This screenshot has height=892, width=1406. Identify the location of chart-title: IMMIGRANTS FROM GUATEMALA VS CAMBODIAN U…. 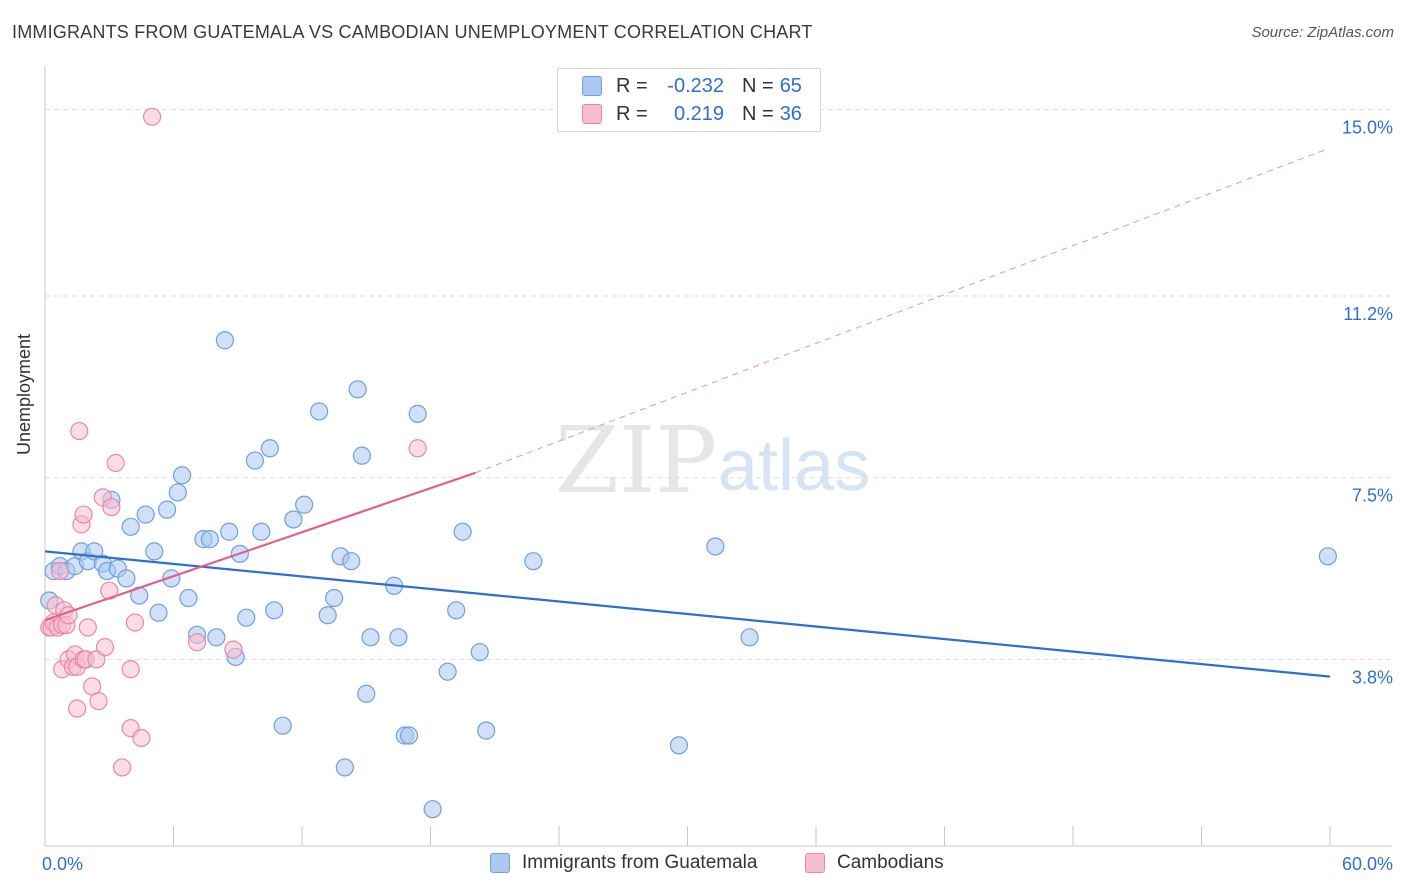
(412, 32).